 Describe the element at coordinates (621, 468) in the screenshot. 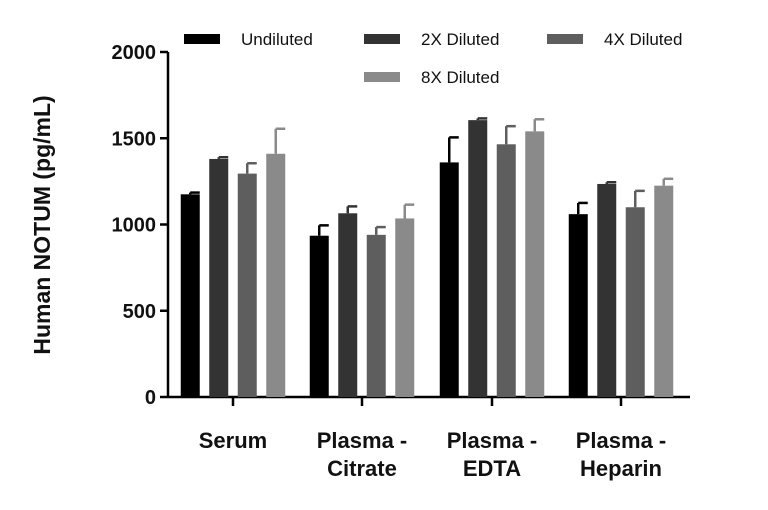

I see `category-label-line2: Heparin` at that location.